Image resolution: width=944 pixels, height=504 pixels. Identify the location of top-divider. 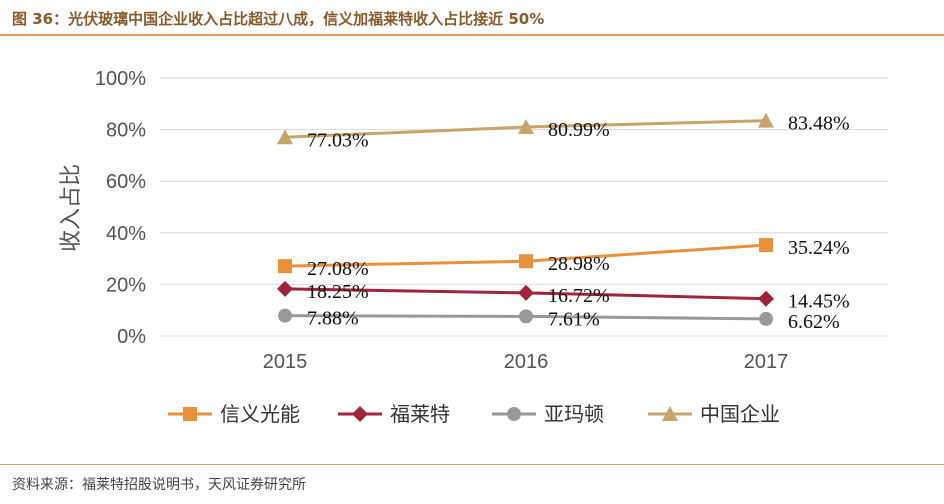
(472, 35).